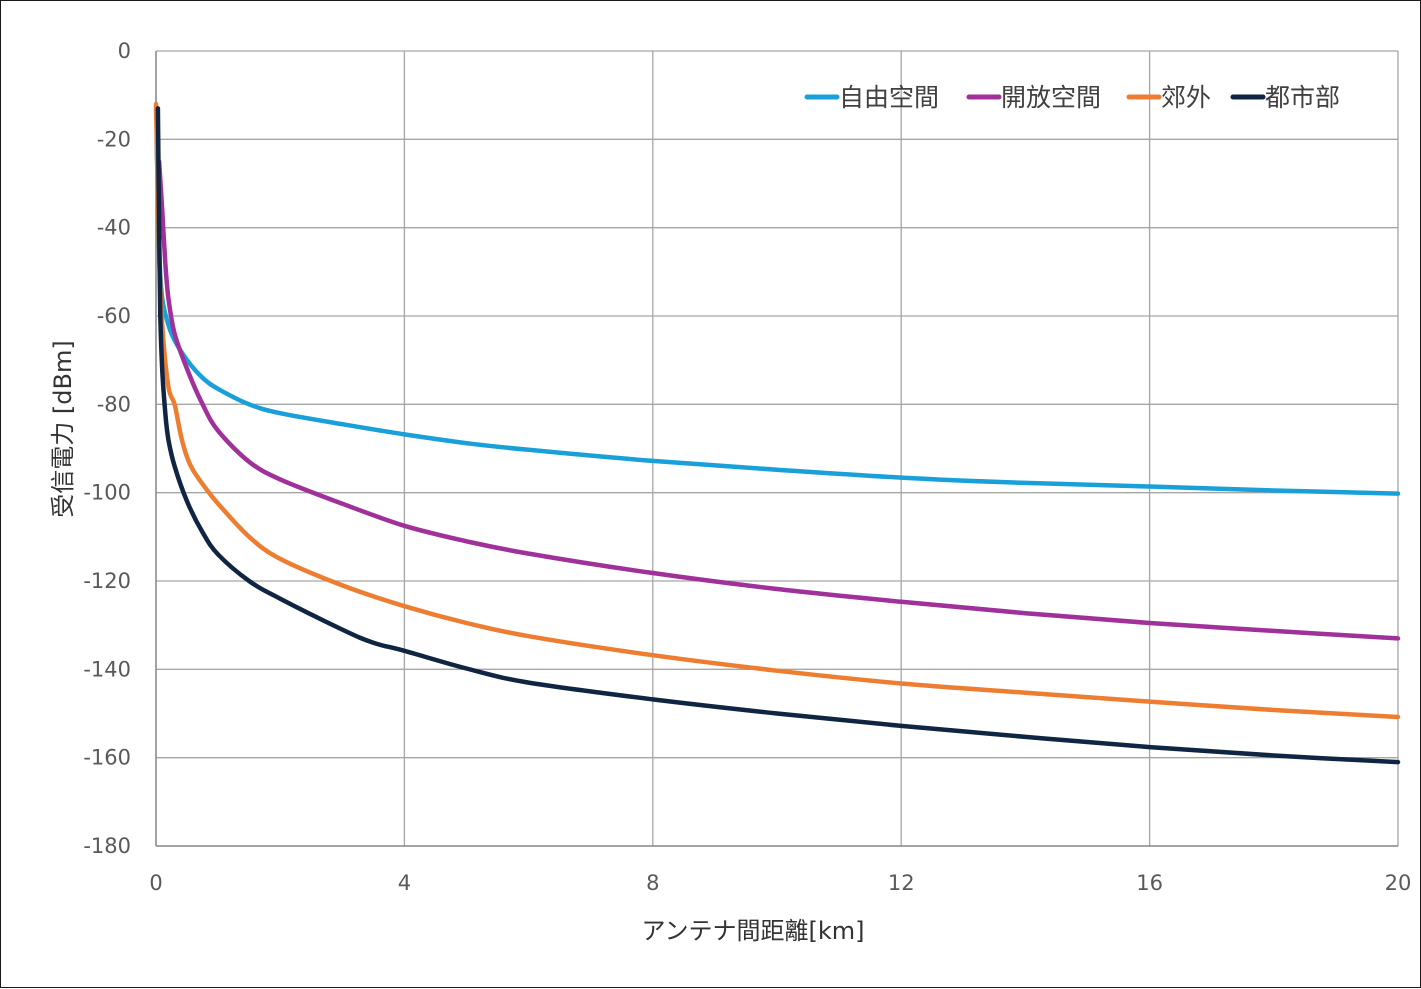 This screenshot has width=1421, height=989. I want to click on x-tick-label: 16, so click(1149, 883).